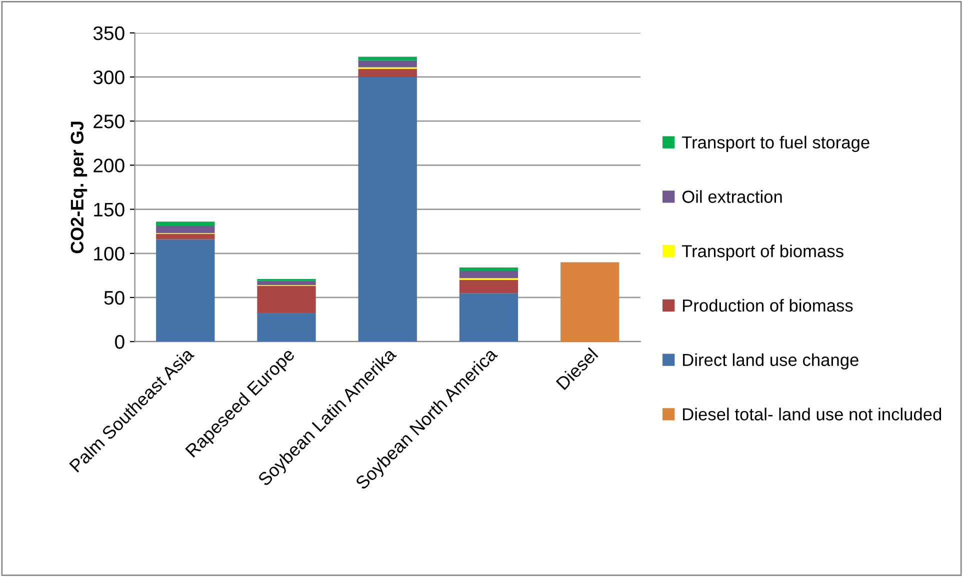 This screenshot has height=577, width=963. What do you see at coordinates (109, 165) in the screenshot?
I see `y-tick-label: 200` at bounding box center [109, 165].